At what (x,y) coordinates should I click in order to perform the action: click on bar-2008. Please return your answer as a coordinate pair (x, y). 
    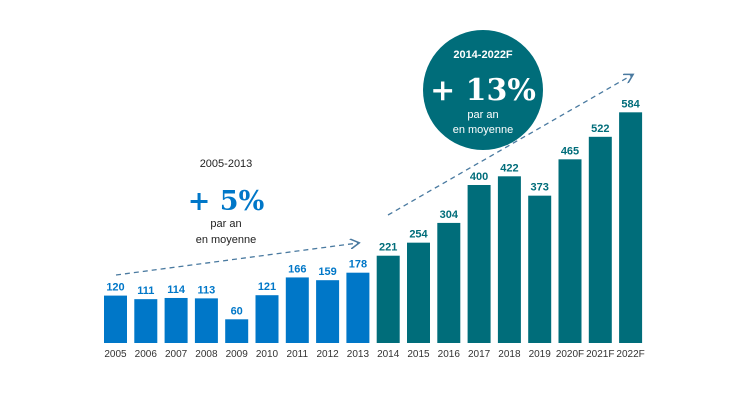
    Looking at the image, I should click on (206, 320).